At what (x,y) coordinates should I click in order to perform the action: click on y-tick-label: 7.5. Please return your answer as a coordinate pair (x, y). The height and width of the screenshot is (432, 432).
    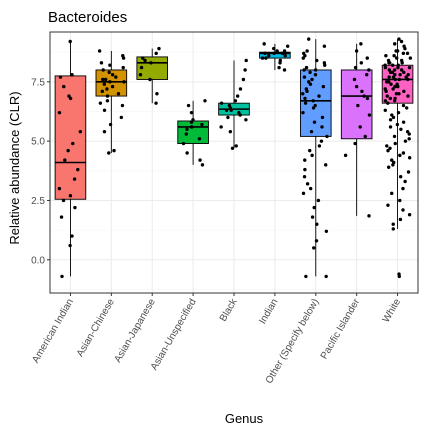
    Looking at the image, I should click on (38, 82).